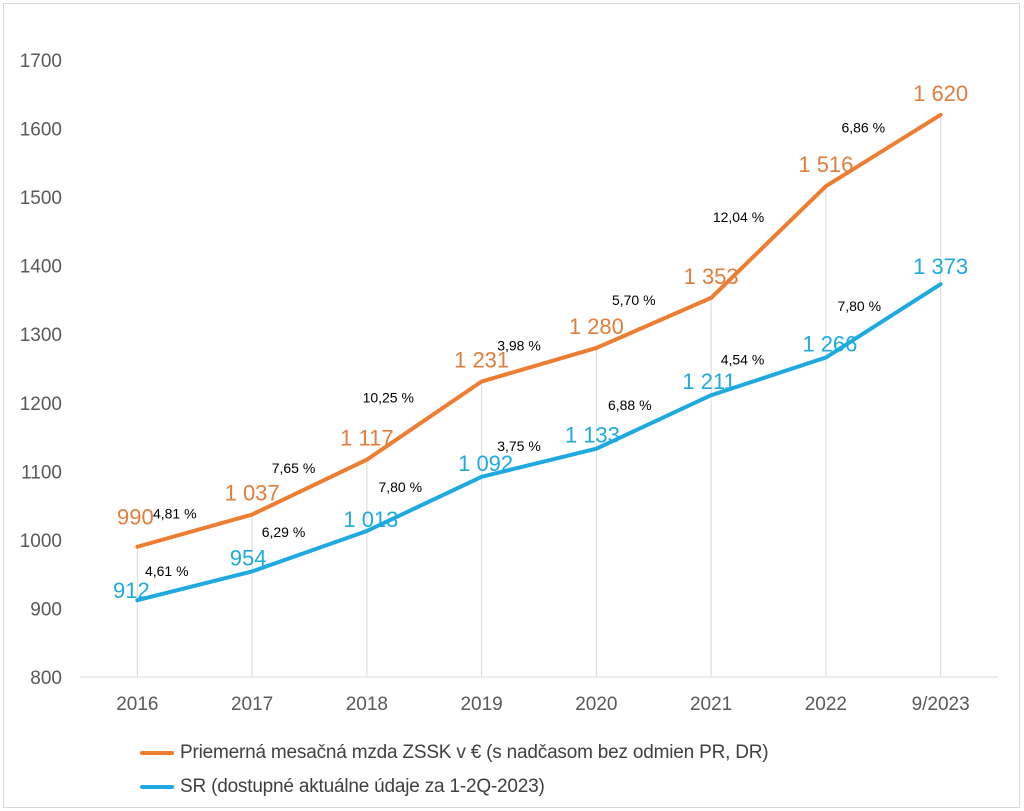 The height and width of the screenshot is (811, 1024). I want to click on x-tick-label: 2022, so click(826, 704).